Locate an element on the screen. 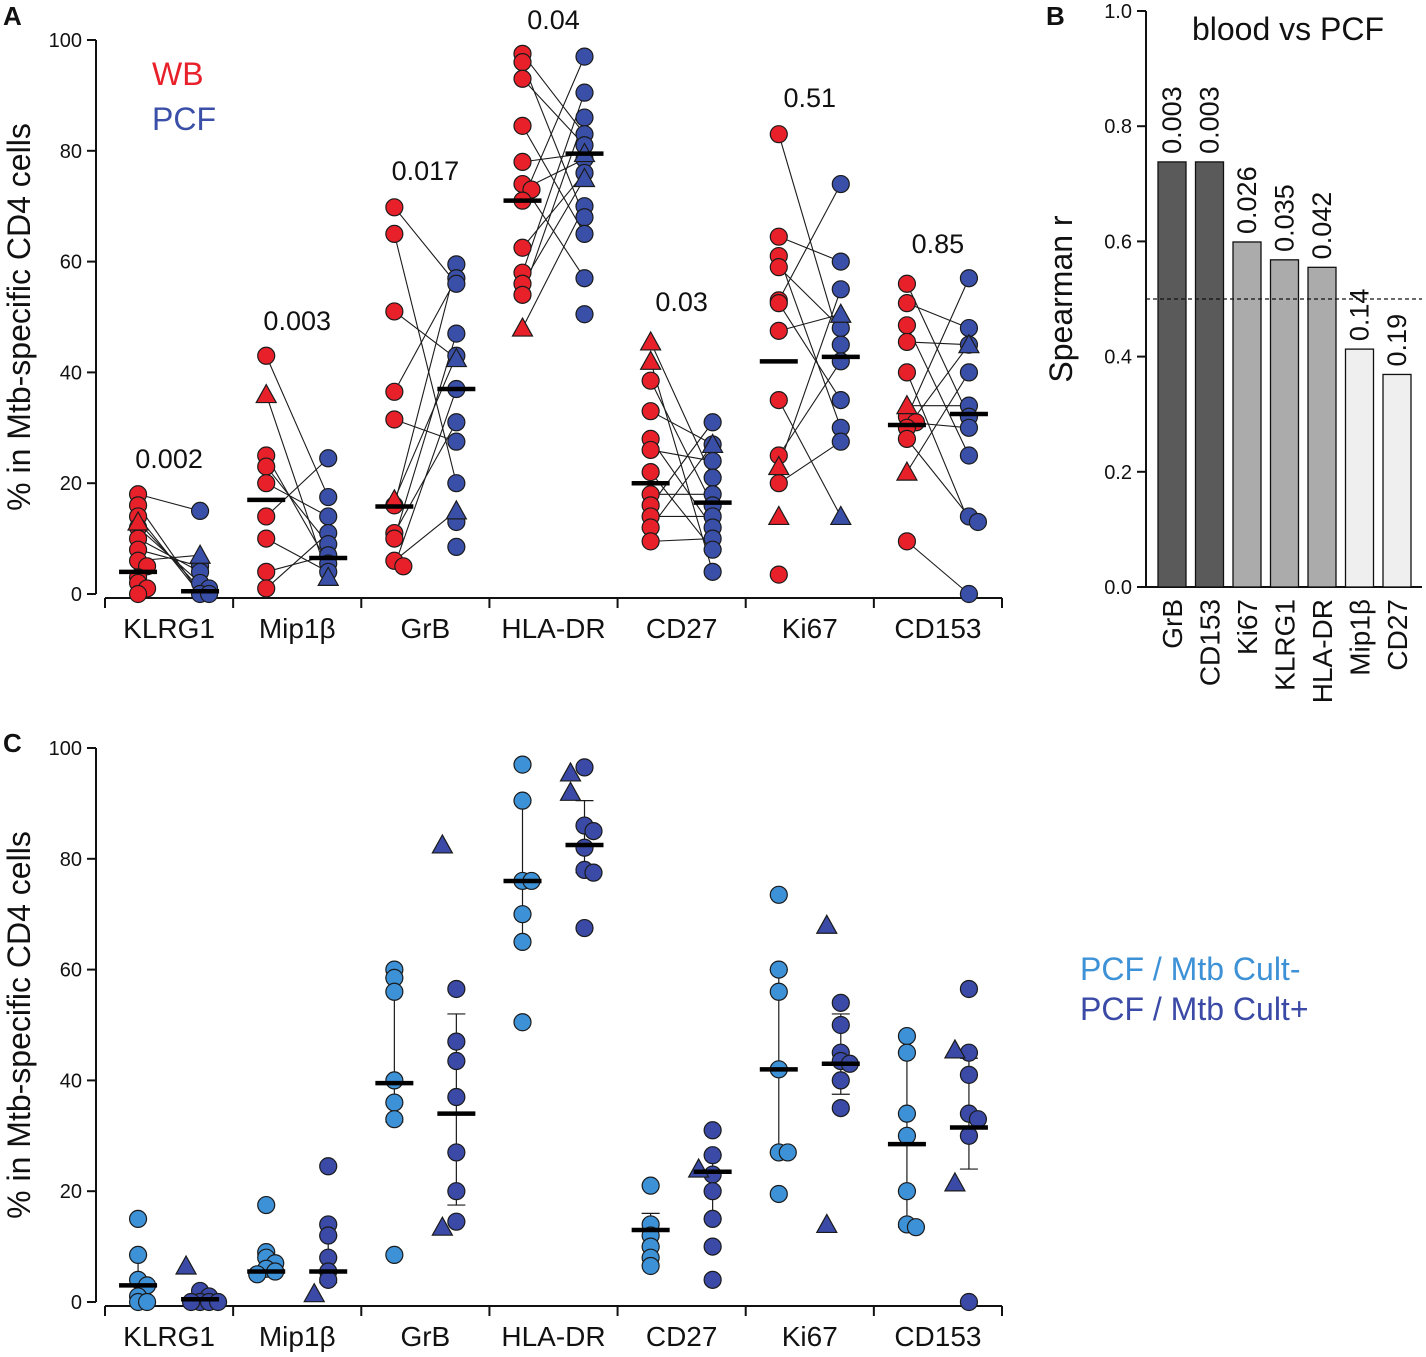 The height and width of the screenshot is (1357, 1426). panel-b-title: blood vs PCF is located at coordinates (1288, 29).